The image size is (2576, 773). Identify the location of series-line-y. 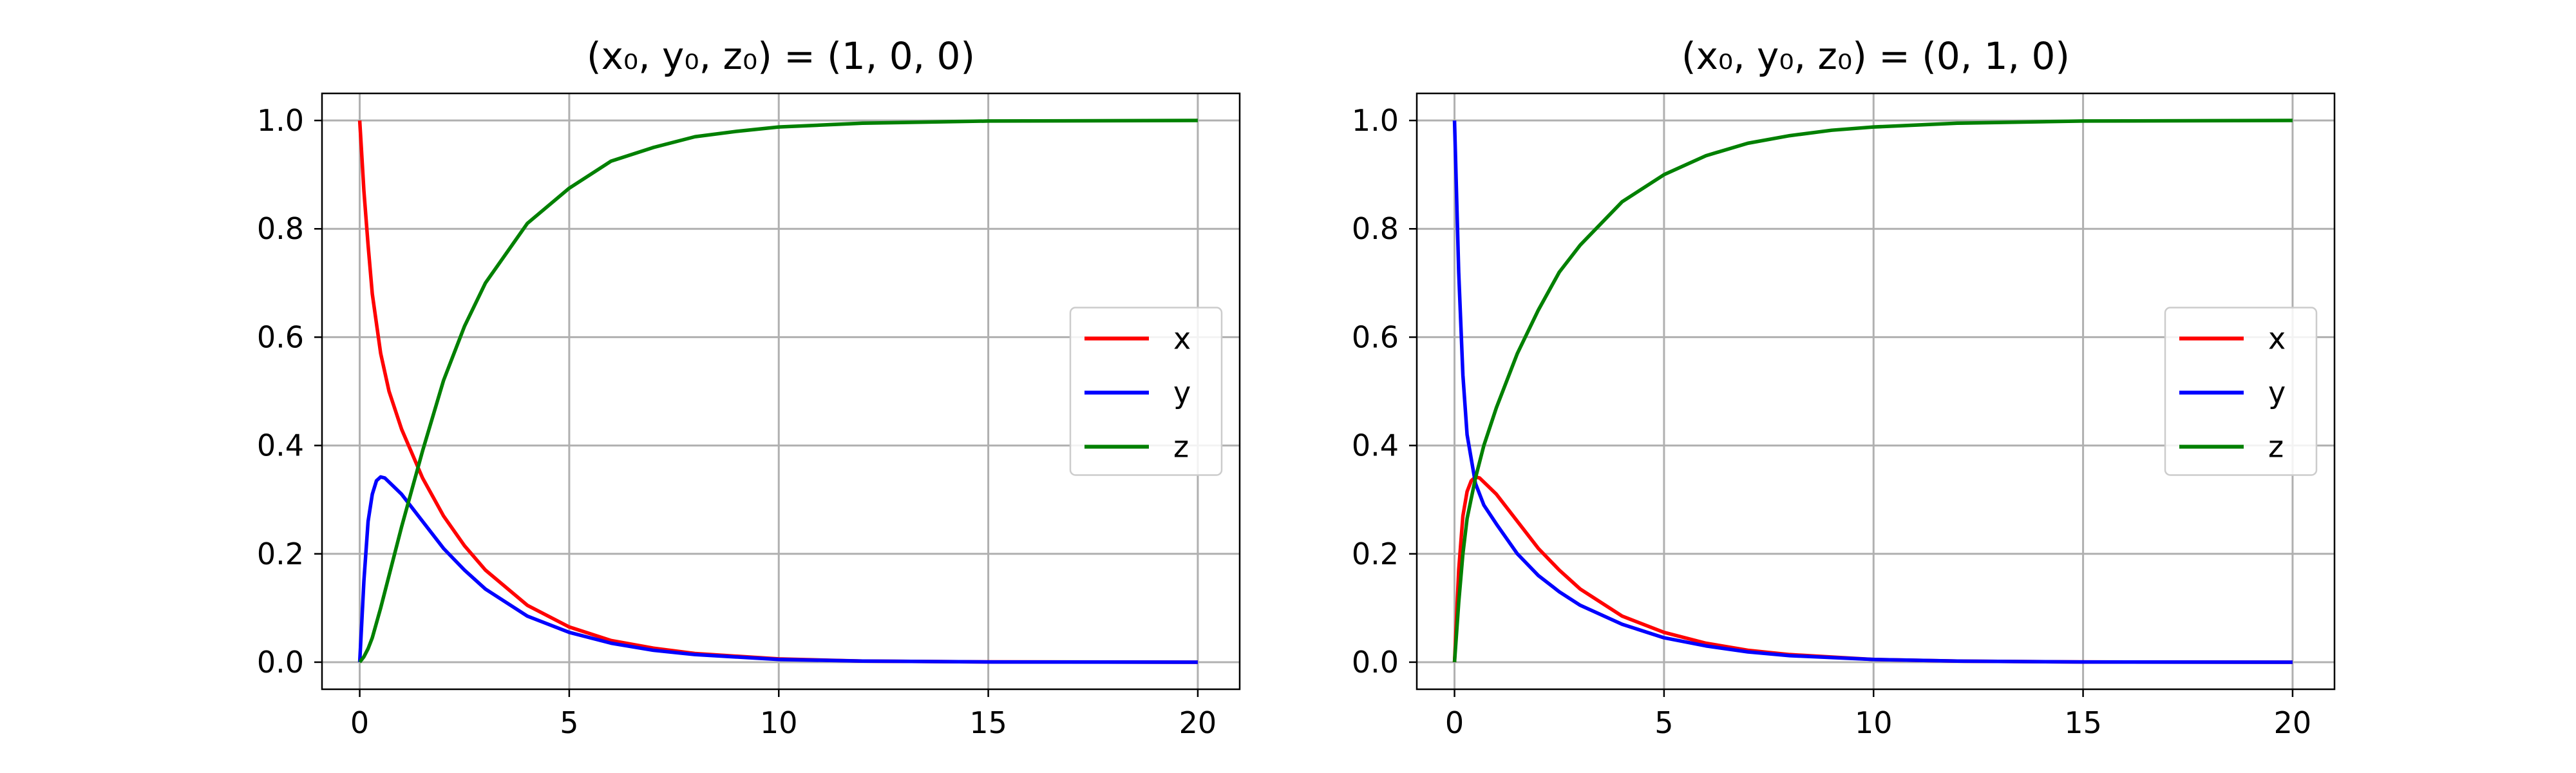
(778, 569).